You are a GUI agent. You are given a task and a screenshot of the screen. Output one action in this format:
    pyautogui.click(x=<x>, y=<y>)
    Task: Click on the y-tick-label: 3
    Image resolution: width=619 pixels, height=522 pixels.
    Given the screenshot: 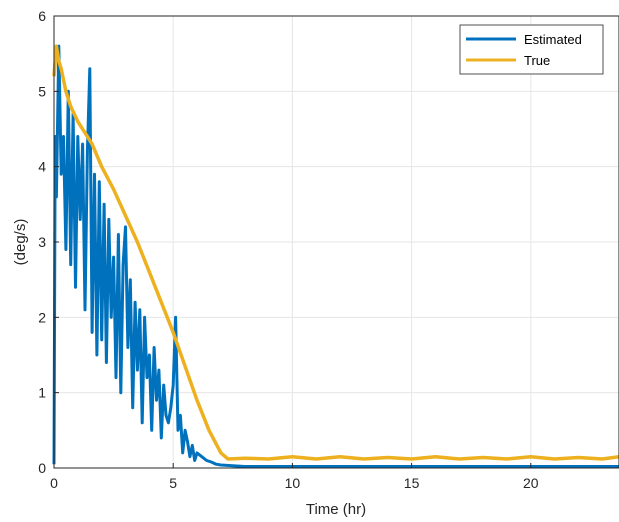 What is the action you would take?
    pyautogui.click(x=42, y=242)
    